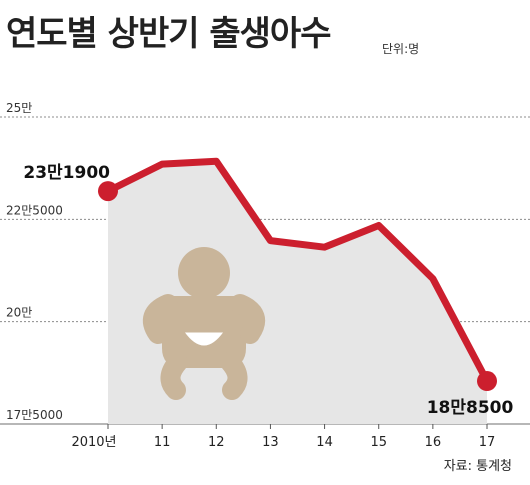 Image resolution: width=530 pixels, height=485 pixels. I want to click on x-tick-label: 13, so click(270, 442).